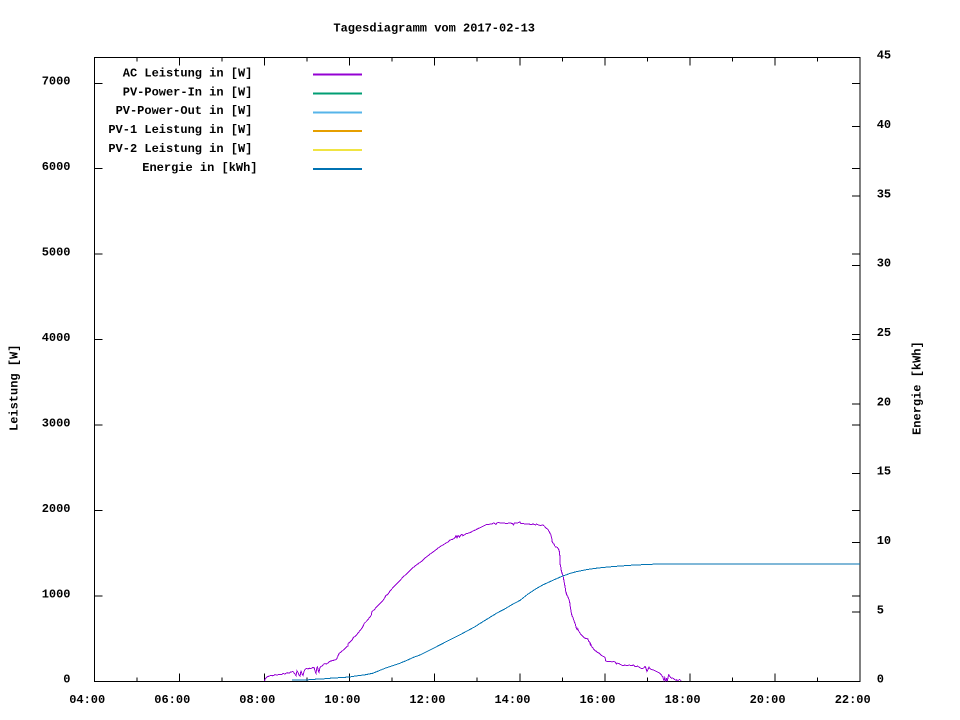 The width and height of the screenshot is (960, 720). Describe the element at coordinates (184, 111) in the screenshot. I see `svg-text: PV-Power-Out in [W]` at that location.